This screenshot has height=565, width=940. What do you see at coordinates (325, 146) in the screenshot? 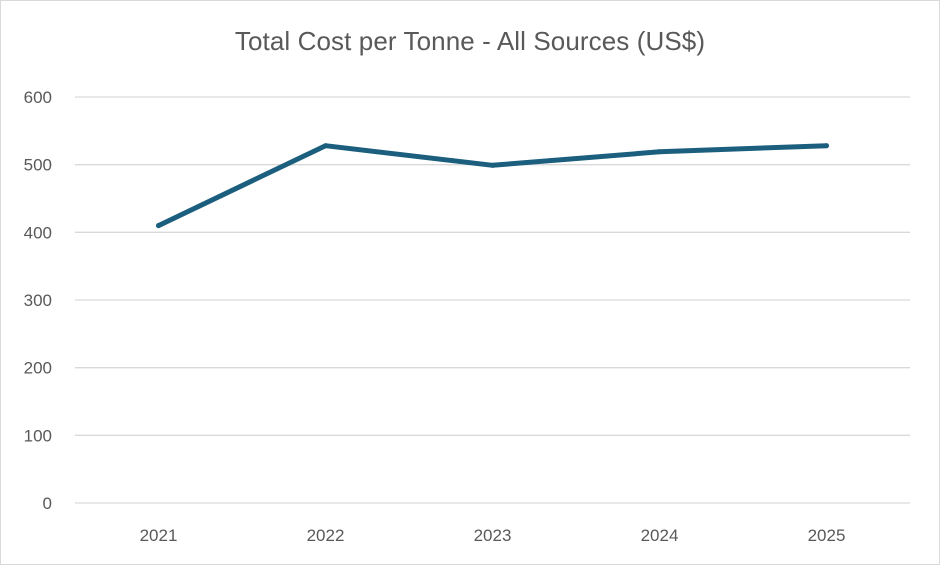
I see `data-point-2022` at bounding box center [325, 146].